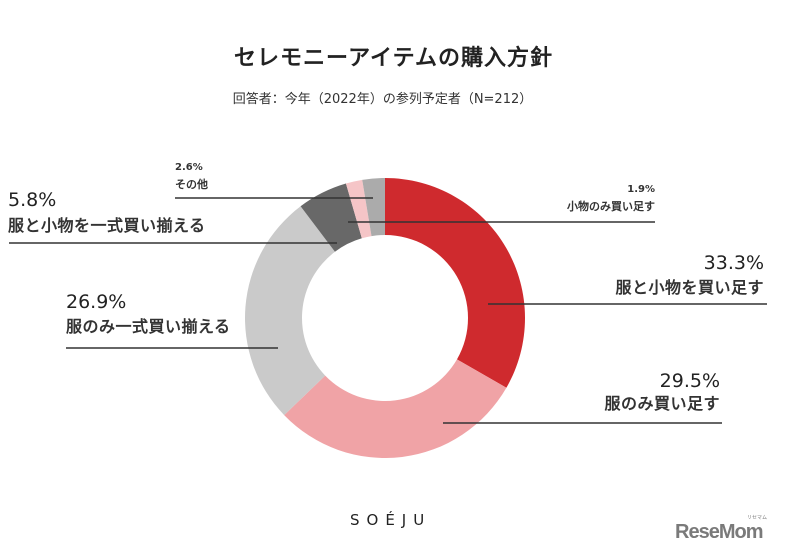  What do you see at coordinates (391, 520) in the screenshot?
I see `brand-logo: SOÉJU` at bounding box center [391, 520].